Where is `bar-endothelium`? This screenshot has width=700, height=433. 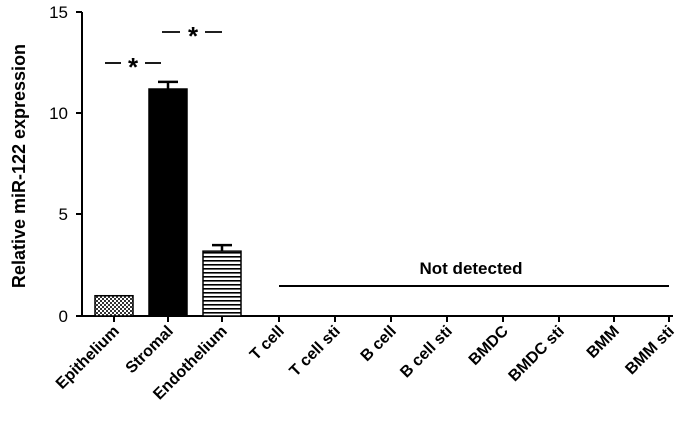
bar-endothelium is located at coordinates (222, 283).